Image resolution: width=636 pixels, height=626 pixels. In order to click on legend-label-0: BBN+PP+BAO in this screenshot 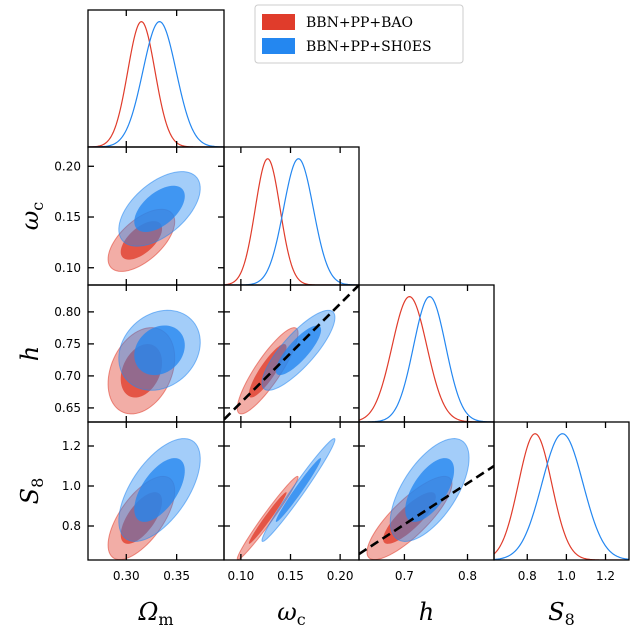, I will do `click(359, 23)`.